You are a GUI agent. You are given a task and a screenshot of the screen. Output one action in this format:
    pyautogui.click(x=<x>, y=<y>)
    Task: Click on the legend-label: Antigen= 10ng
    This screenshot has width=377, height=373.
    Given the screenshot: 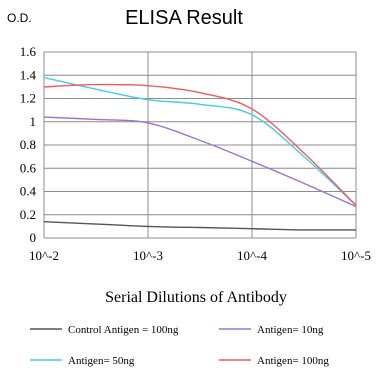 What is the action you would take?
    pyautogui.click(x=290, y=330)
    